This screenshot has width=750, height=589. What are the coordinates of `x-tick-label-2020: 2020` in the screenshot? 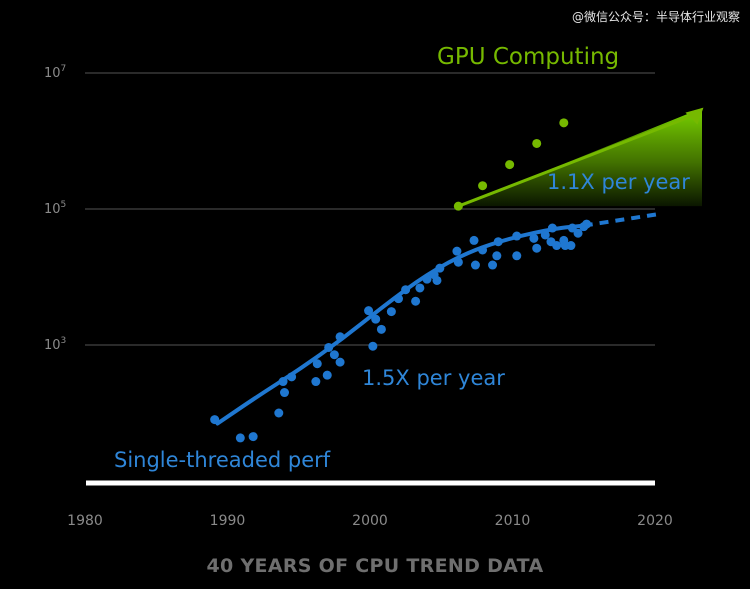 It's located at (655, 521).